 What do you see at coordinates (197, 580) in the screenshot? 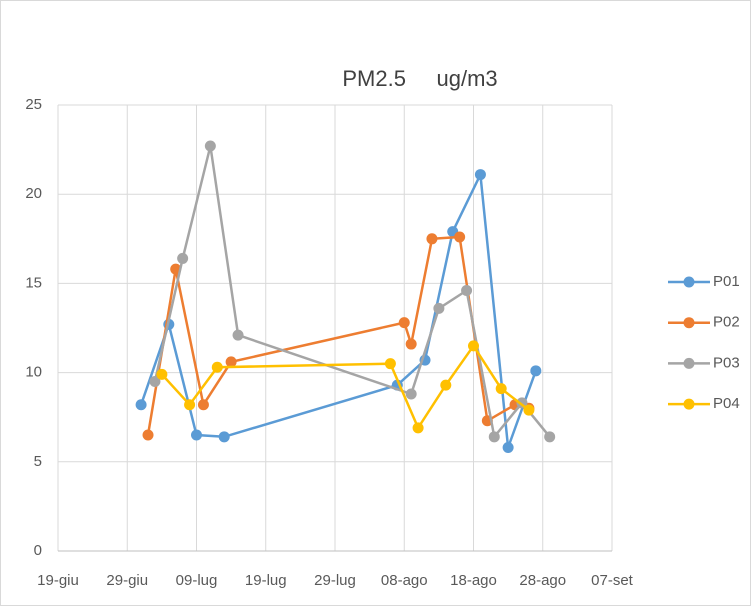
I see `x-tick-label: 09-lug` at bounding box center [197, 580].